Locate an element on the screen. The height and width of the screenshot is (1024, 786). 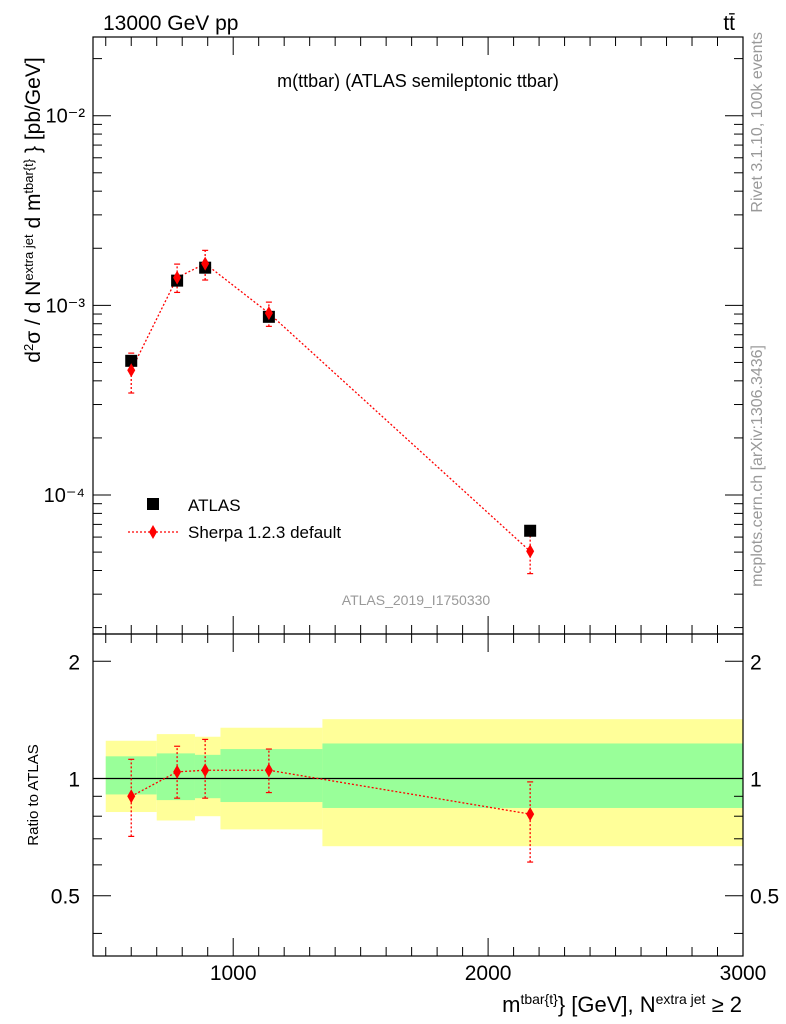
main-ytick-label: 10⁻⁴ is located at coordinates (64, 496).